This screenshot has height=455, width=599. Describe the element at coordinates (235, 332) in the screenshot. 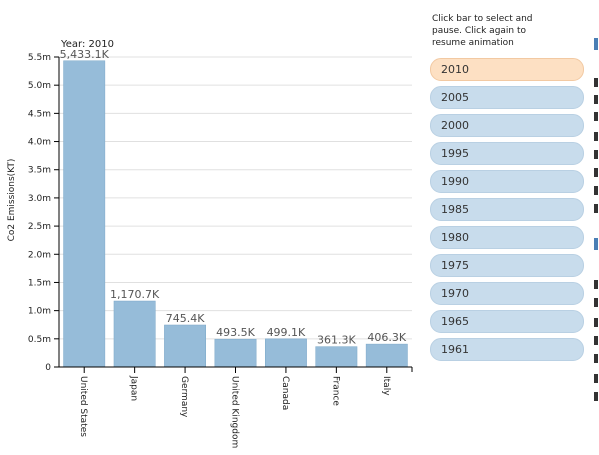

I see `value-label: 493.5K` at that location.